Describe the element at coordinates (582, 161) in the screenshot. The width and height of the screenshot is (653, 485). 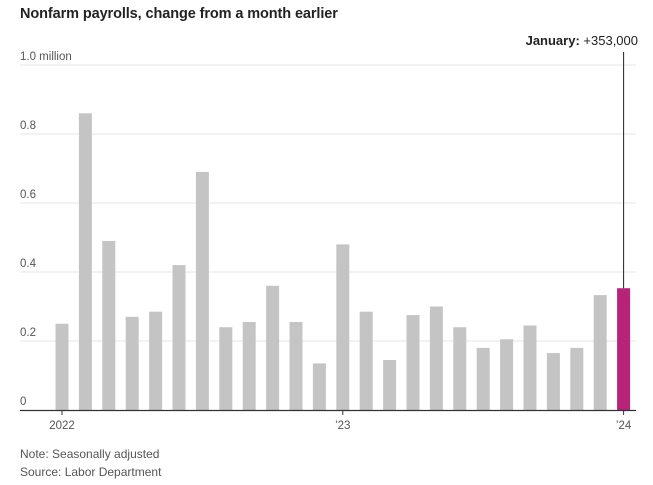
I see `annotation: January: +353,000` at that location.